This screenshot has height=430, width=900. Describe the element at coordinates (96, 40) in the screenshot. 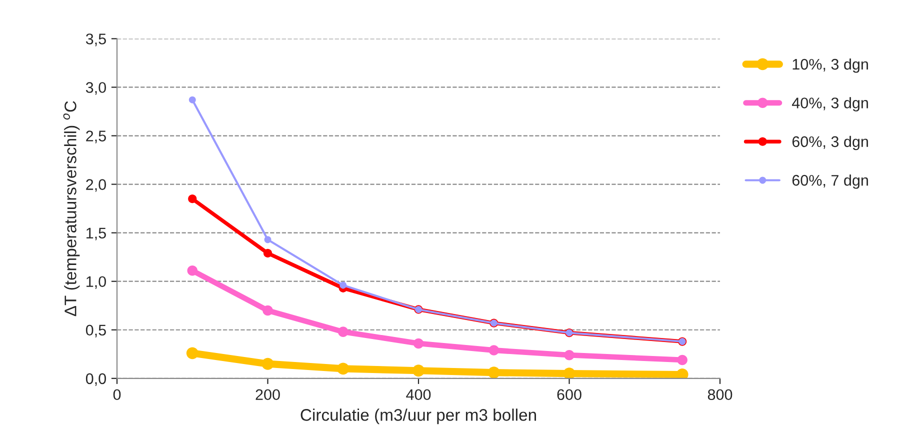

I see `y-tick-label: 3,5` at that location.